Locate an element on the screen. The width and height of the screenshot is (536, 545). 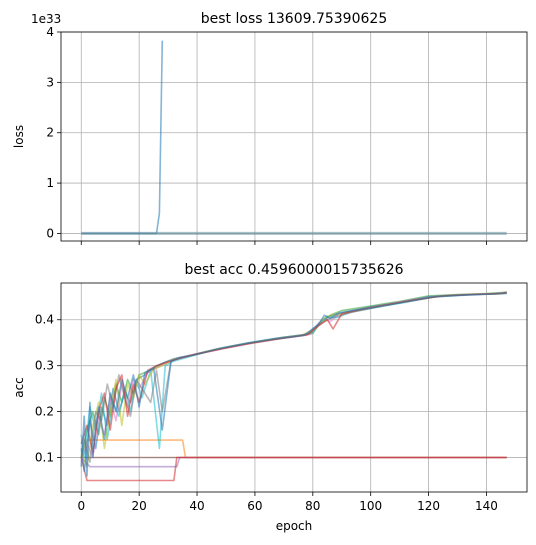
loss-y-axis-label: loss is located at coordinates (19, 136).